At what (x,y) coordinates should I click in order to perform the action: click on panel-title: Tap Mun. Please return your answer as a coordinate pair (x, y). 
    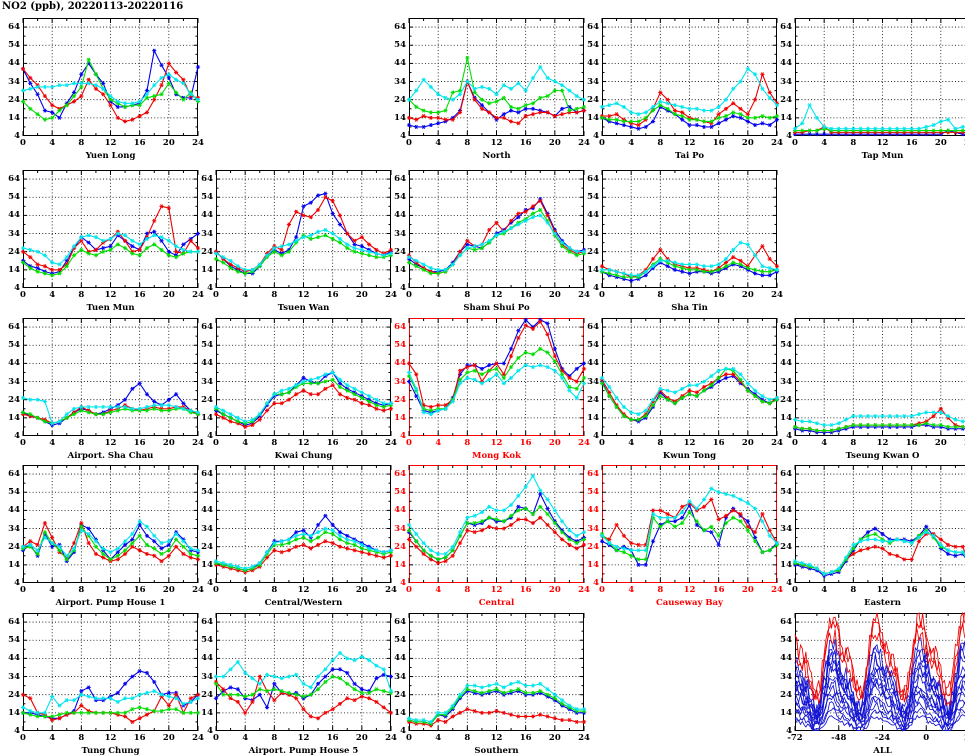
    Looking at the image, I should click on (880, 156).